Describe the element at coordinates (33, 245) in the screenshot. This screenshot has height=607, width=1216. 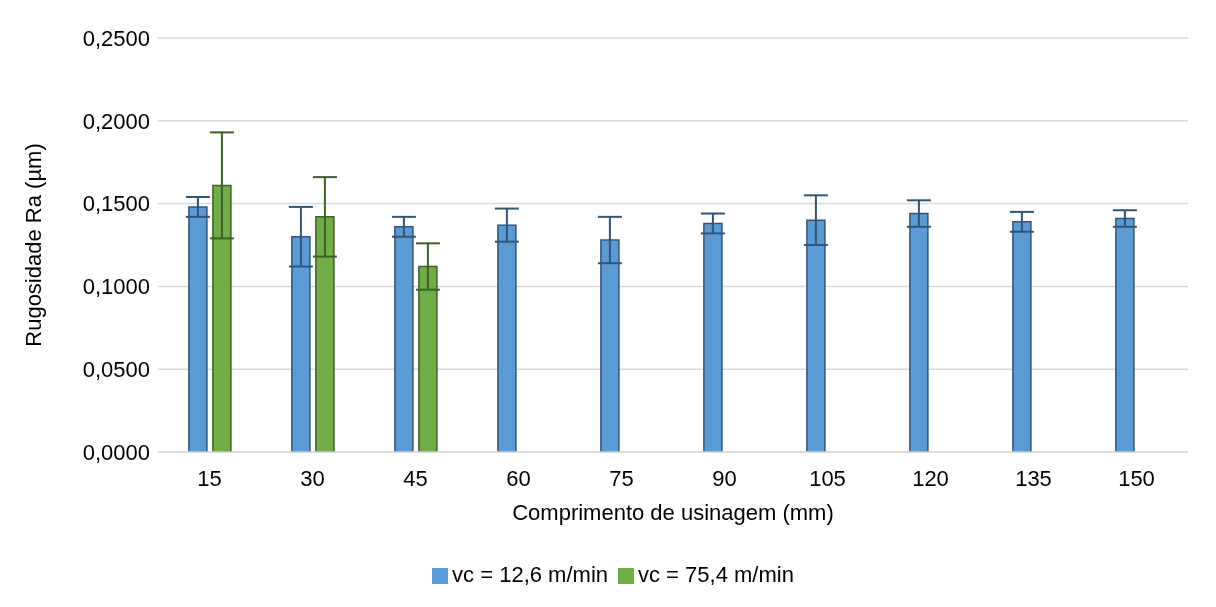
I see `y-axis-title: Rugosidade Ra (µm)` at that location.